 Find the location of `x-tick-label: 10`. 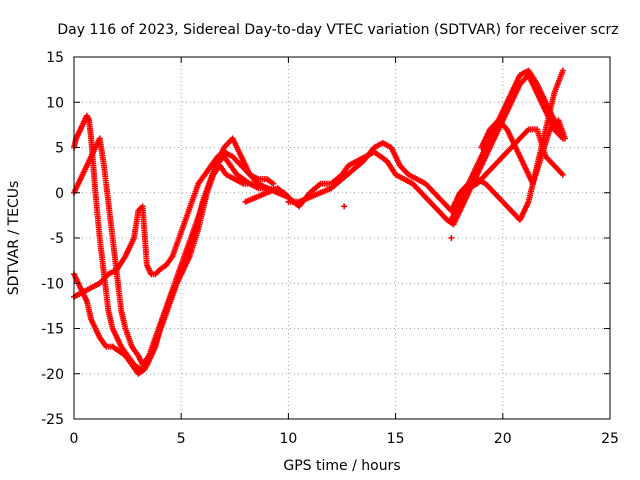

x-tick-label: 10 is located at coordinates (288, 439).